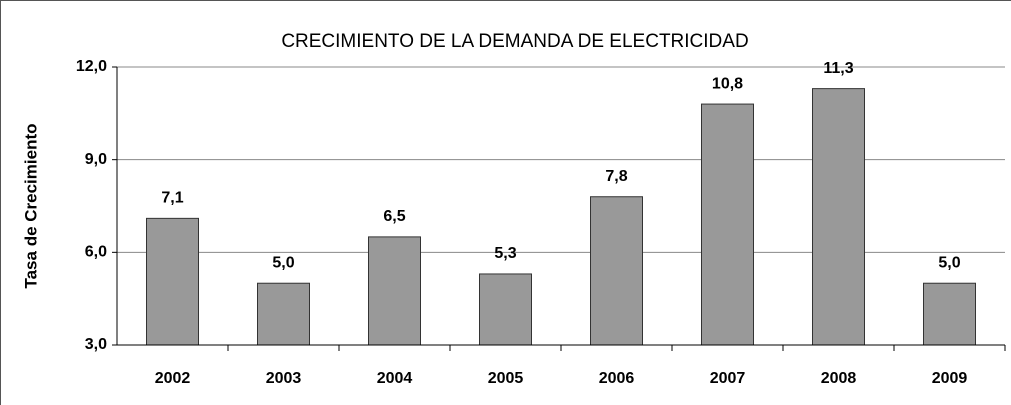 The height and width of the screenshot is (405, 1011). I want to click on y-tick-label: 9,0, so click(96, 159).